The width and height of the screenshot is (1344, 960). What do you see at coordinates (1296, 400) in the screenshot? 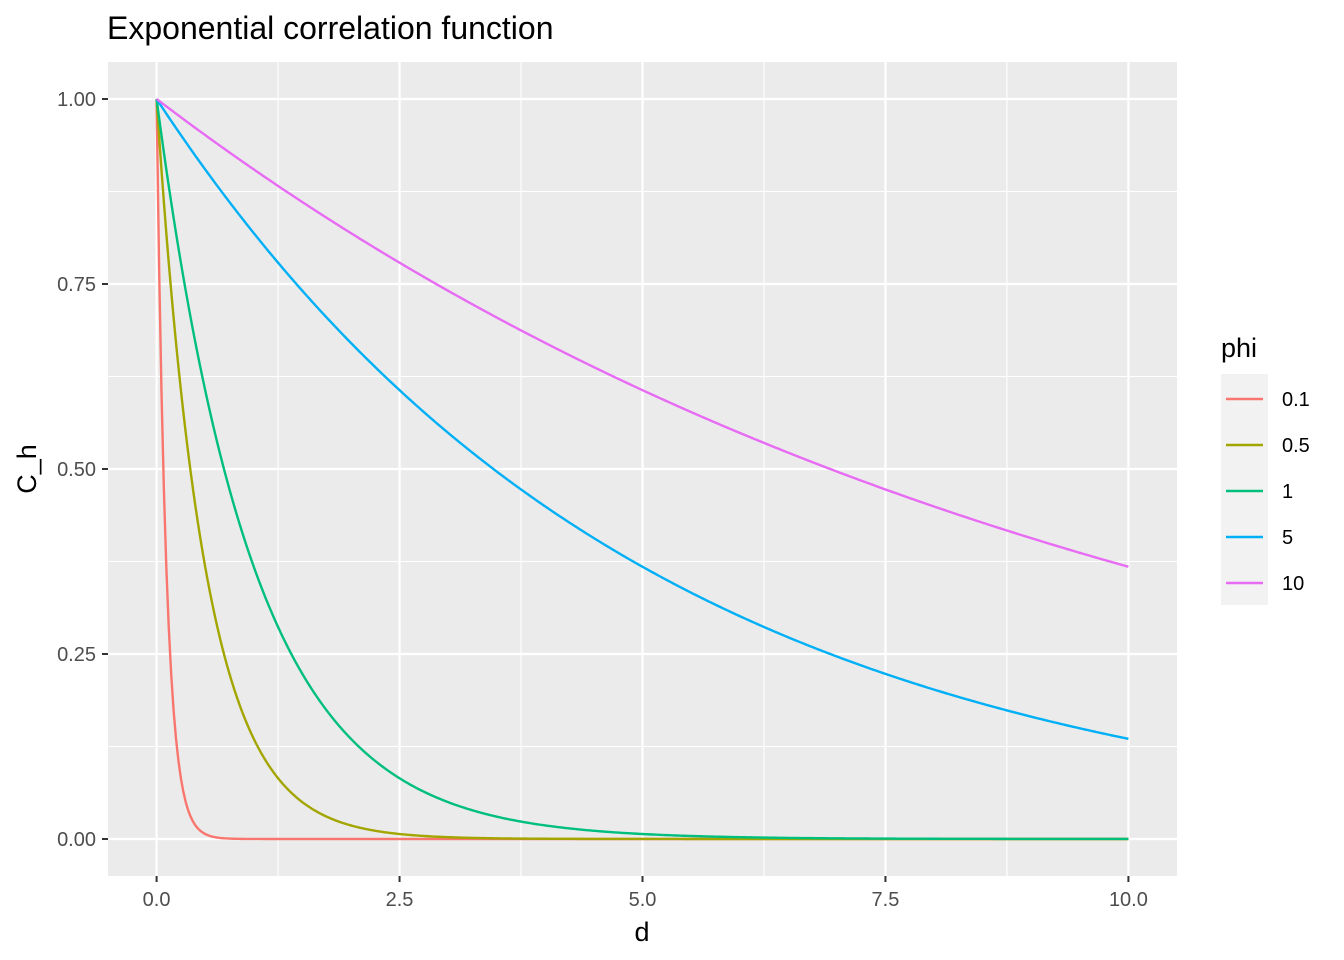
I see `legend-label-phi-0.1: 0.1` at bounding box center [1296, 400].